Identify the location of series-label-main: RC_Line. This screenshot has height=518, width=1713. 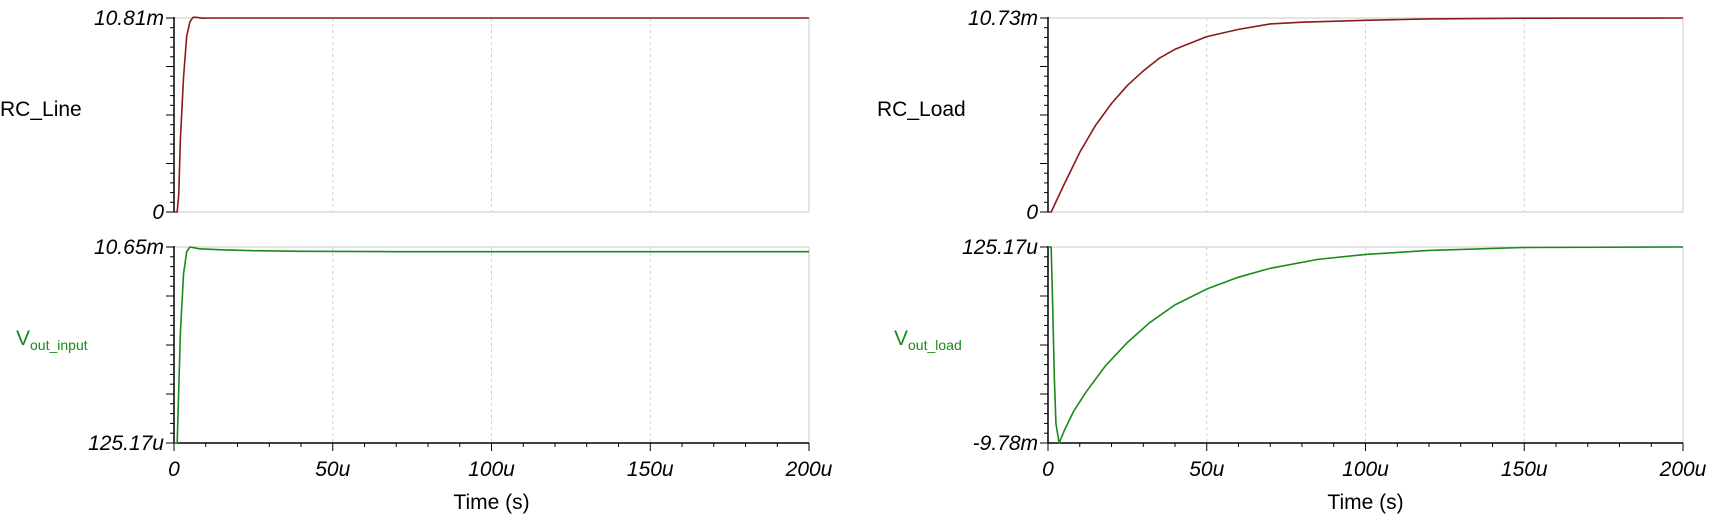
(41, 109).